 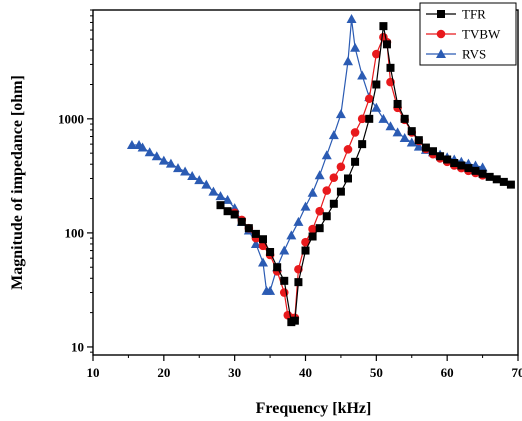 I want to click on legend-box, so click(x=468, y=34).